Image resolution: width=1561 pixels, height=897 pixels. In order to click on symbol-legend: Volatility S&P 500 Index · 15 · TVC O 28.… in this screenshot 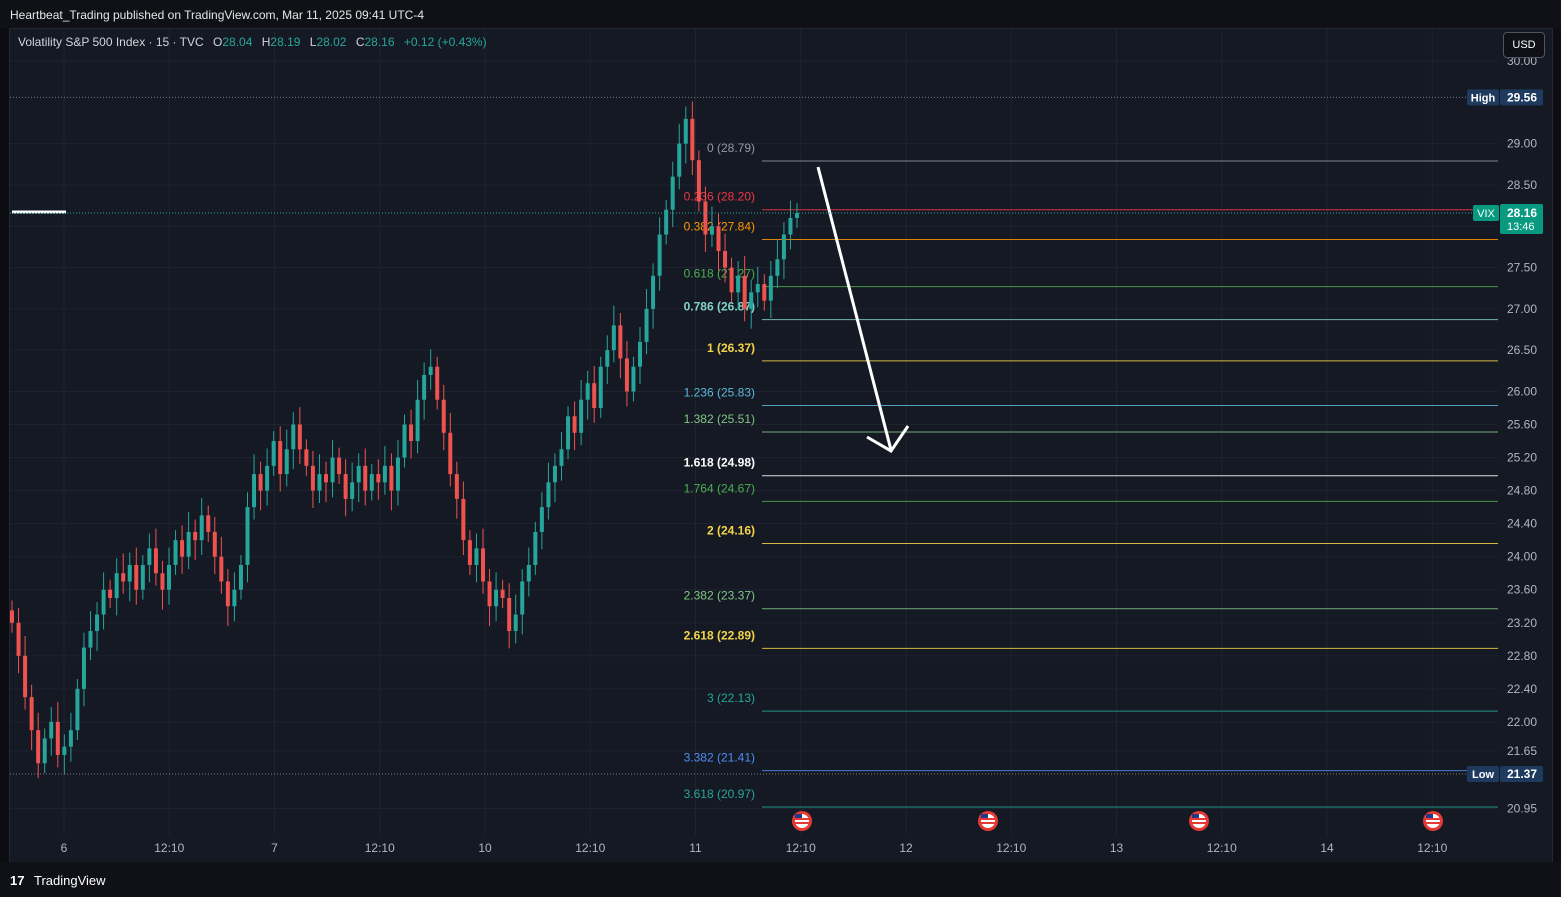, I will do `click(252, 42)`.